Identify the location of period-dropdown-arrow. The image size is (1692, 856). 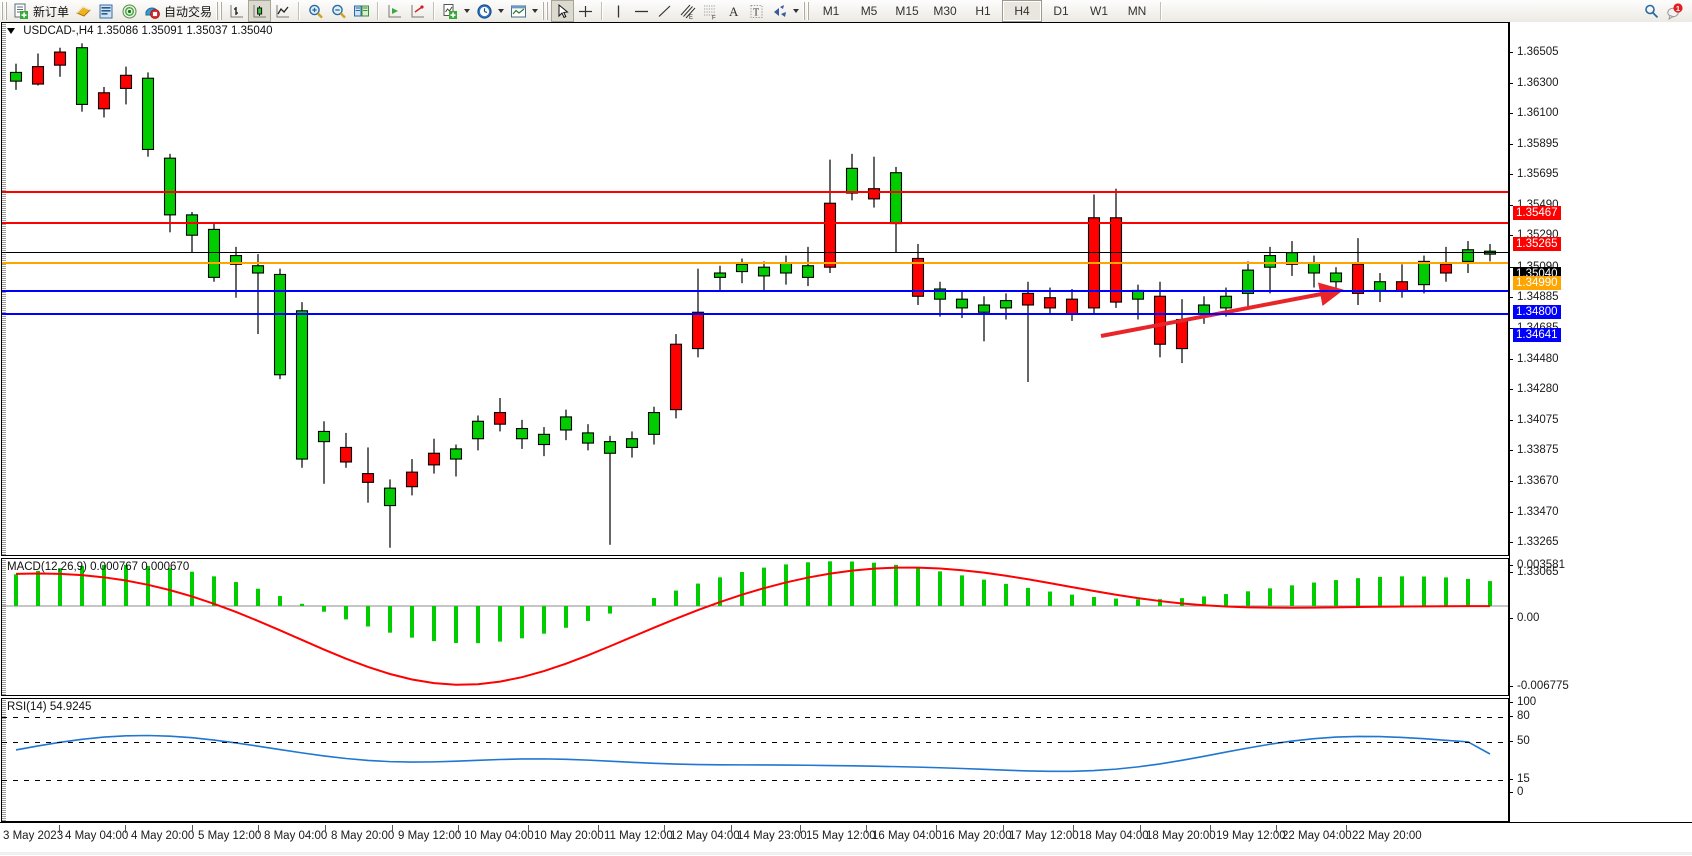
(501, 11).